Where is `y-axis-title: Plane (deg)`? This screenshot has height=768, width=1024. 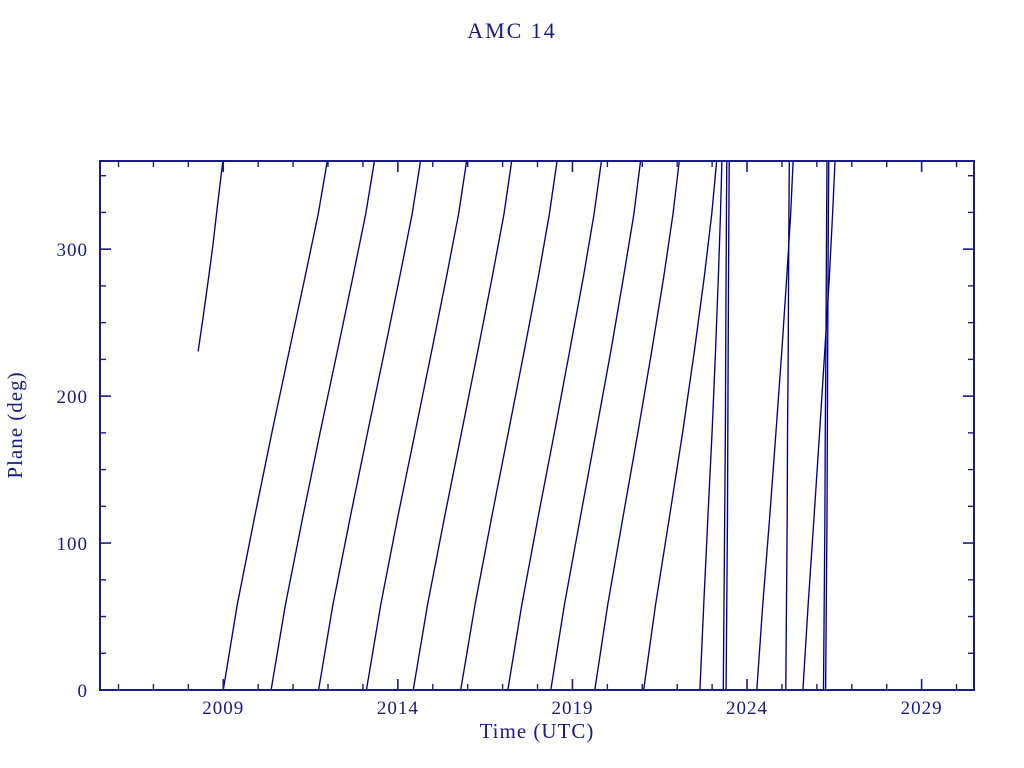 y-axis-title: Plane (deg) is located at coordinates (15, 424).